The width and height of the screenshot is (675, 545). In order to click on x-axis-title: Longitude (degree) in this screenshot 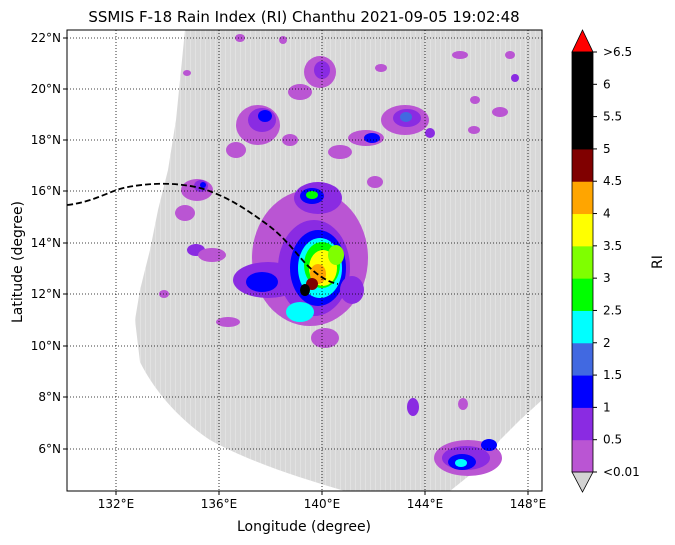, I will do `click(304, 527)`.